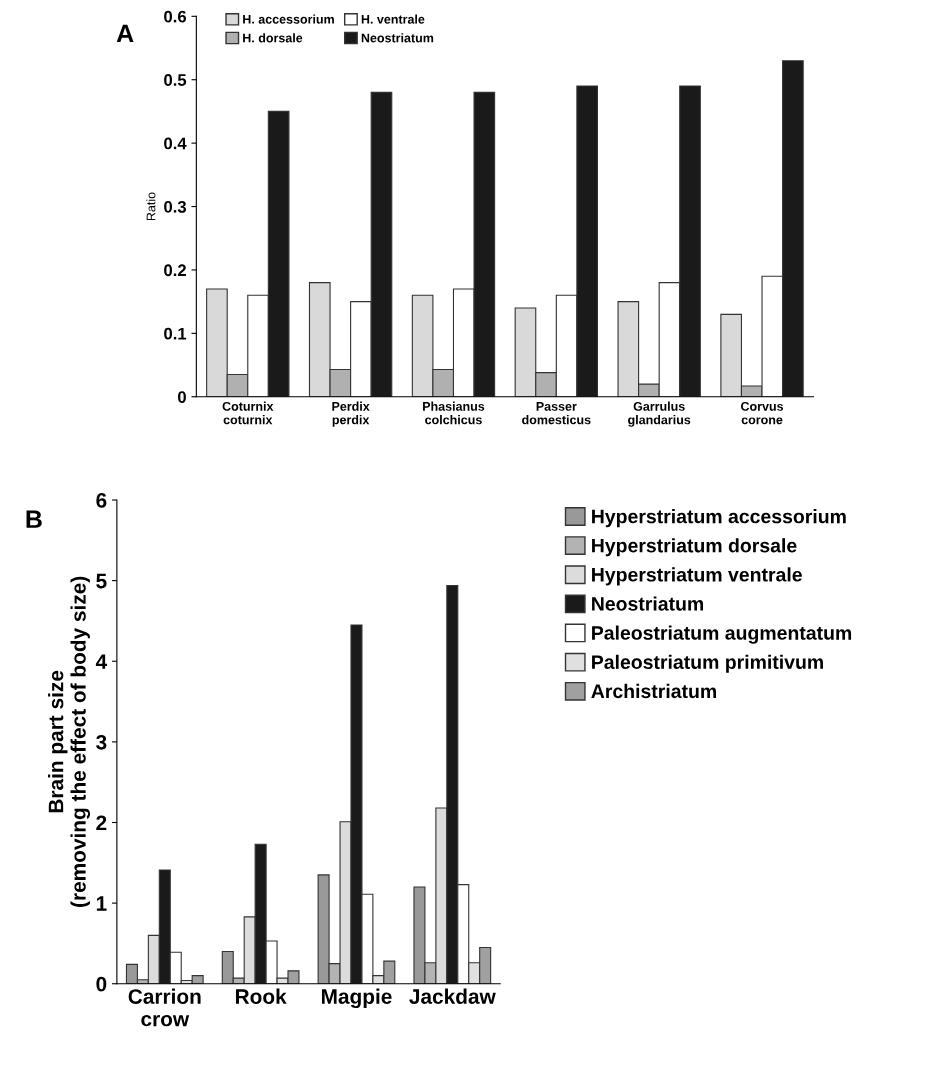 Image resolution: width=935 pixels, height=1087 pixels. Describe the element at coordinates (175, 206) in the screenshot. I see `y-tick-label: 0.3` at that location.